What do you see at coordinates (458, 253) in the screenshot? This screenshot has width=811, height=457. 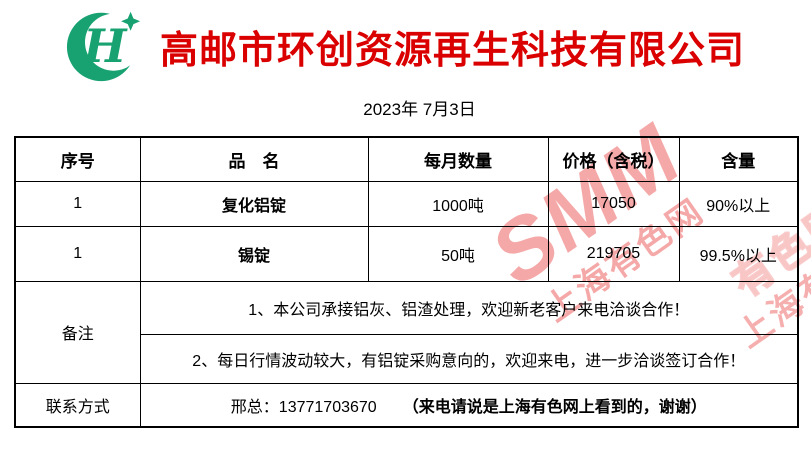 I see `cell-quantity: 50吨` at bounding box center [458, 253].